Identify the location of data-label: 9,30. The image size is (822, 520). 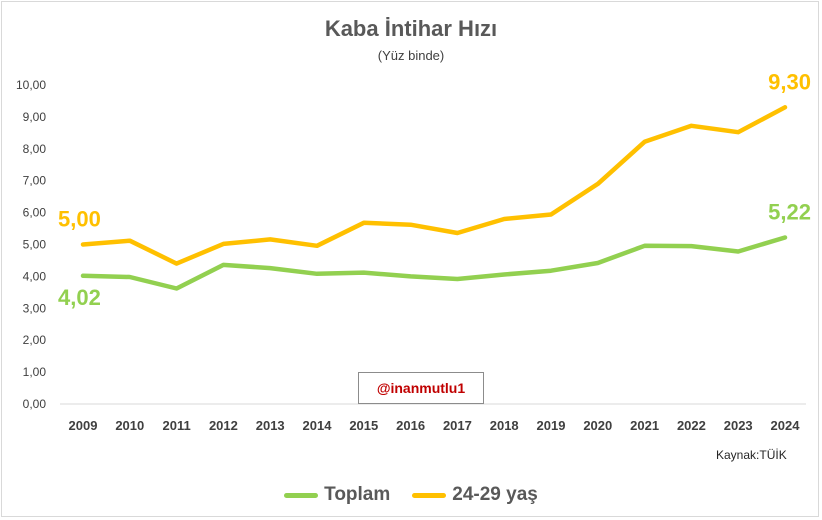
(789, 81).